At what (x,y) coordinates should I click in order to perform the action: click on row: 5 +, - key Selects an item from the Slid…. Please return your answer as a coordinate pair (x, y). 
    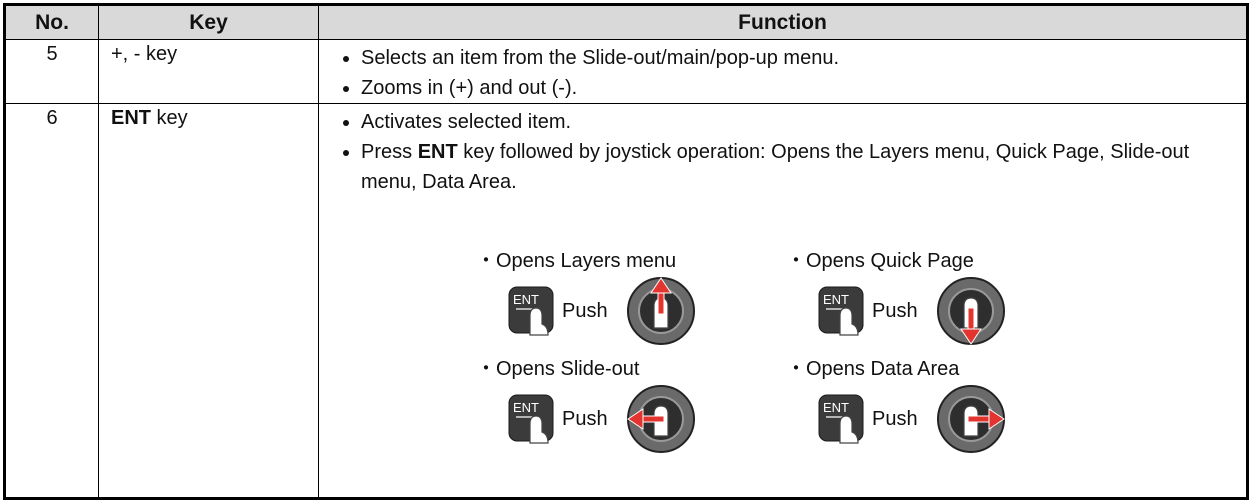
    Looking at the image, I should click on (626, 71).